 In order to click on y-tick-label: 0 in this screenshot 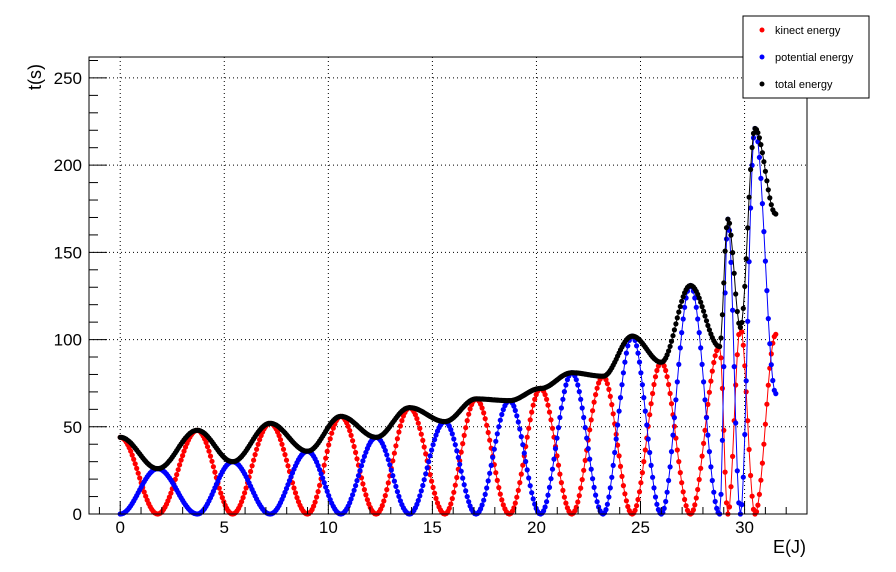, I will do `click(77, 514)`.